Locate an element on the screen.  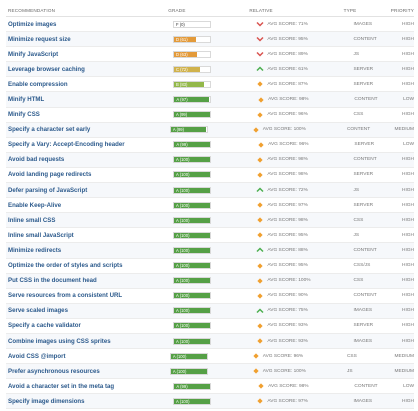
recommendation-name: Optimize images is located at coordinates (32, 24).